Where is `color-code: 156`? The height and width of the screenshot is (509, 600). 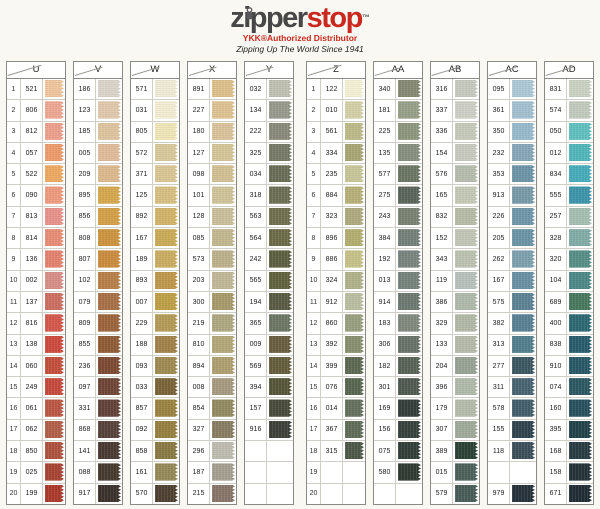 color-code: 156 is located at coordinates (385, 430).